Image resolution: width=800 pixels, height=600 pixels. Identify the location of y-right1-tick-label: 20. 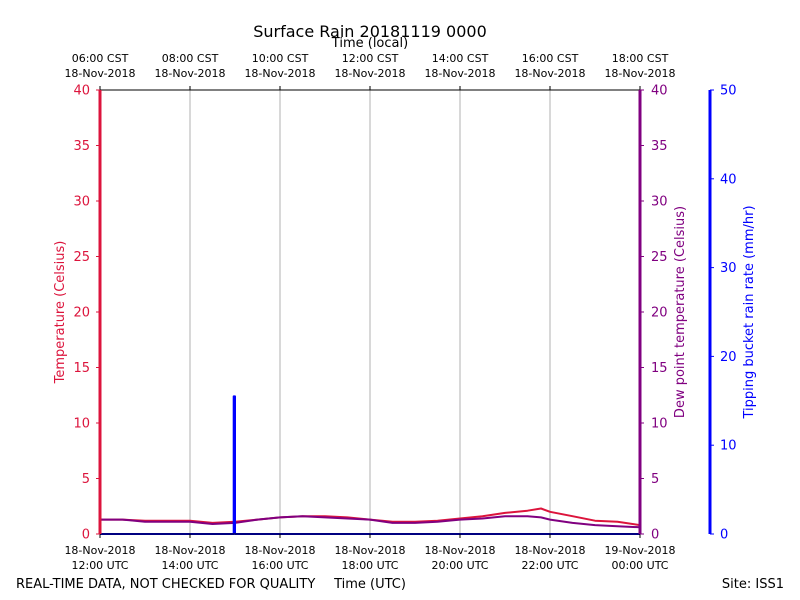
(659, 313).